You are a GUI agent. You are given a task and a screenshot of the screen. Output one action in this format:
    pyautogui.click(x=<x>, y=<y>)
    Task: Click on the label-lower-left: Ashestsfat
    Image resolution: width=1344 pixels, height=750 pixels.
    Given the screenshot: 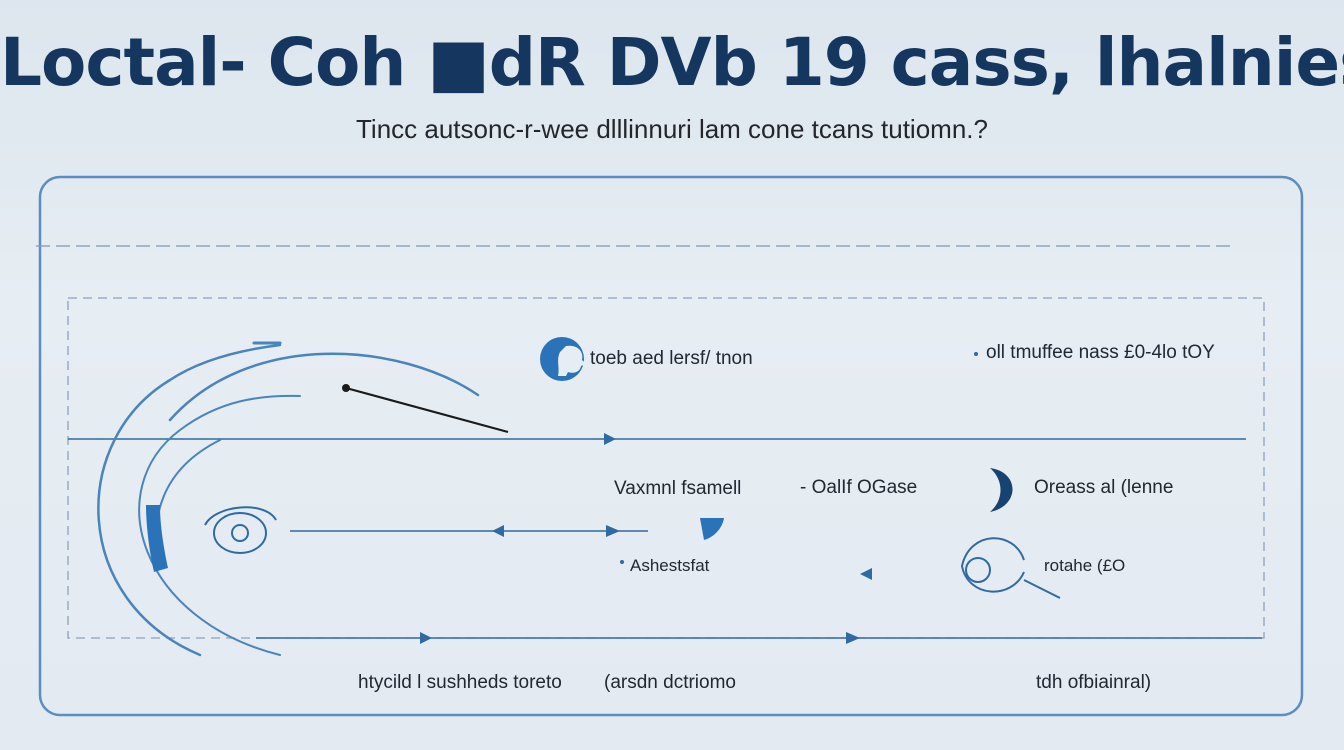 What is the action you would take?
    pyautogui.click(x=670, y=565)
    